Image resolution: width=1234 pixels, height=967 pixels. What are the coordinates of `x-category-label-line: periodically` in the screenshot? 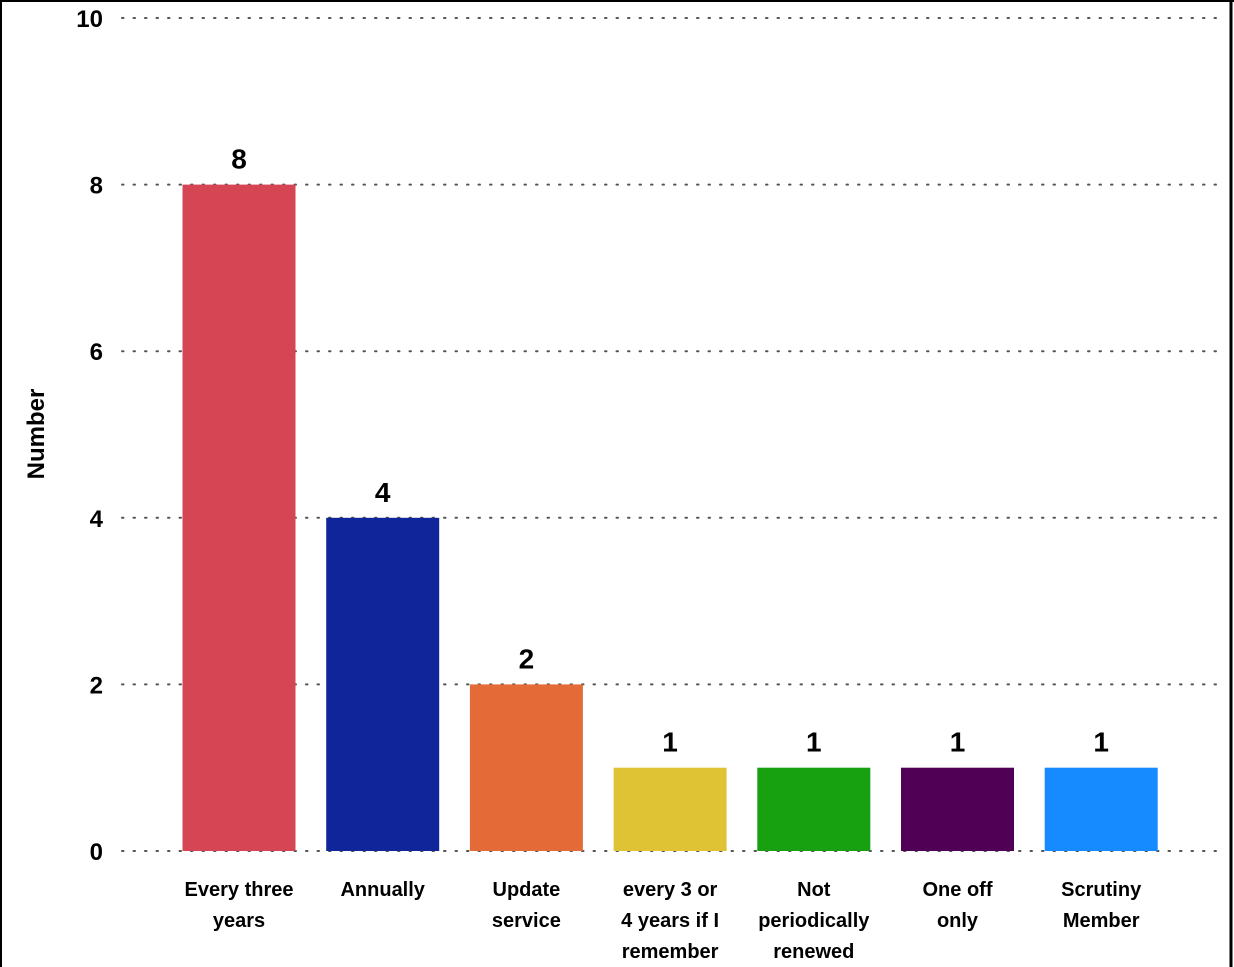 It's located at (814, 921).